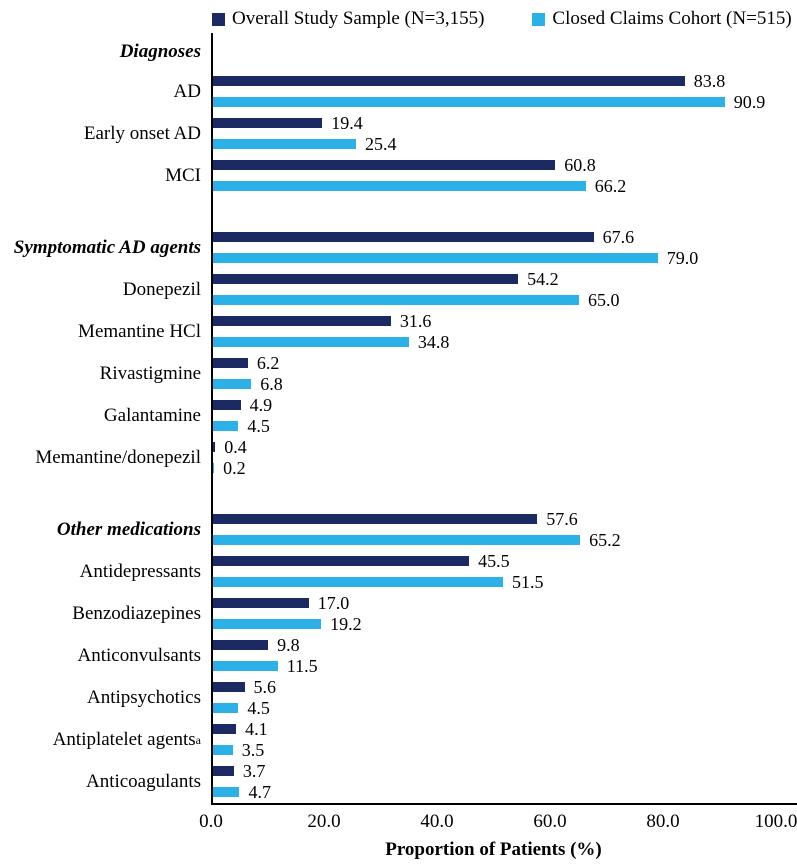 Image resolution: width=797 pixels, height=868 pixels. Describe the element at coordinates (128, 530) in the screenshot. I see `group-header-label: Other medications` at that location.